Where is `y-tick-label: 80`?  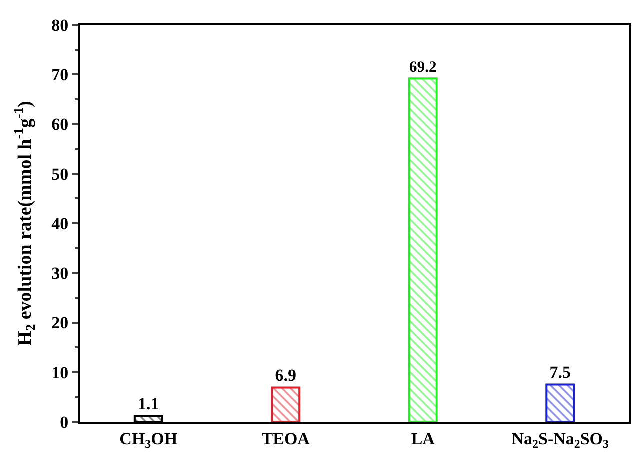
y-tick-label: 80 is located at coordinates (60, 25).